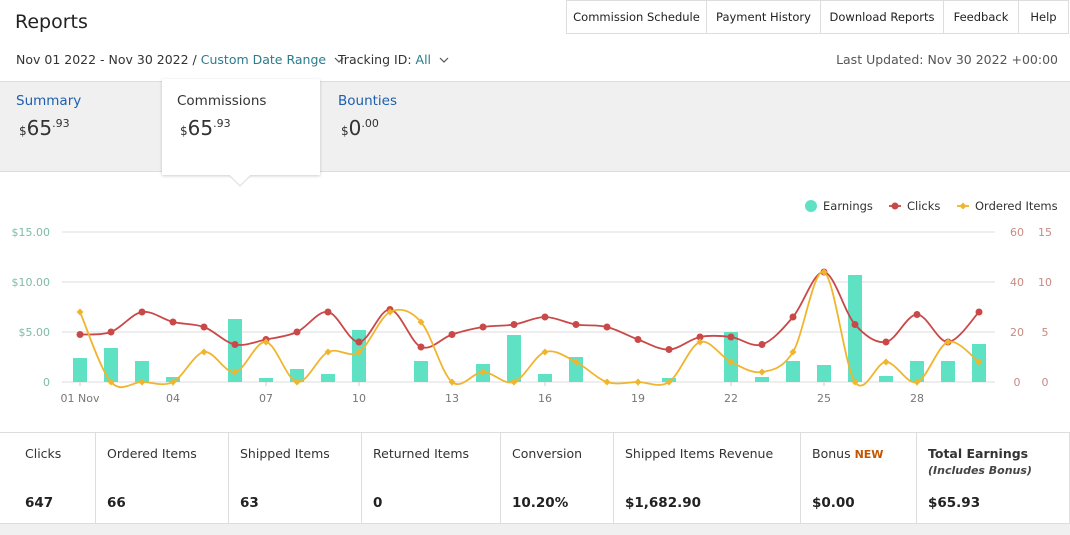  I want to click on tab-label: Bounties, so click(368, 101).